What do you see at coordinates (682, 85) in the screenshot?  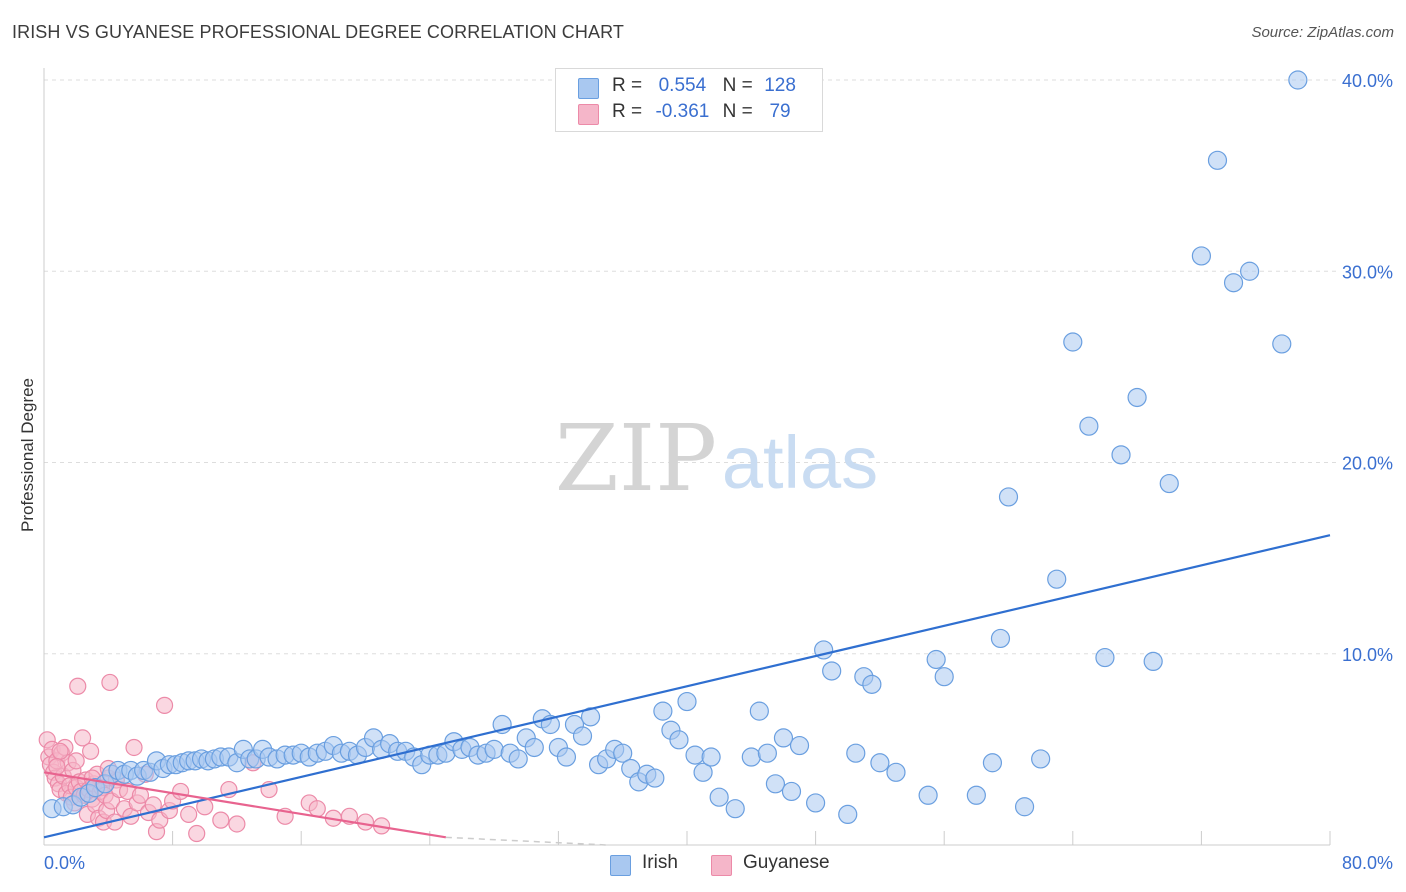 I see `legend-r-value: 0.554` at bounding box center [682, 85].